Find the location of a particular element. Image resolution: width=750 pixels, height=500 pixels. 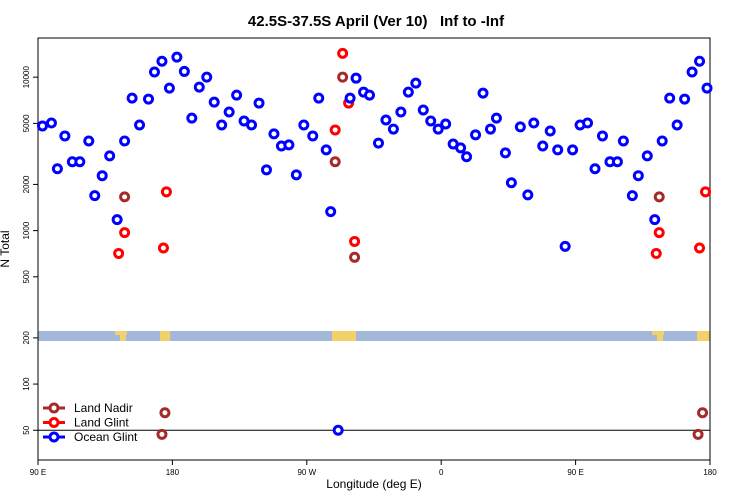

x-tick-label: 0 is located at coordinates (441, 472).